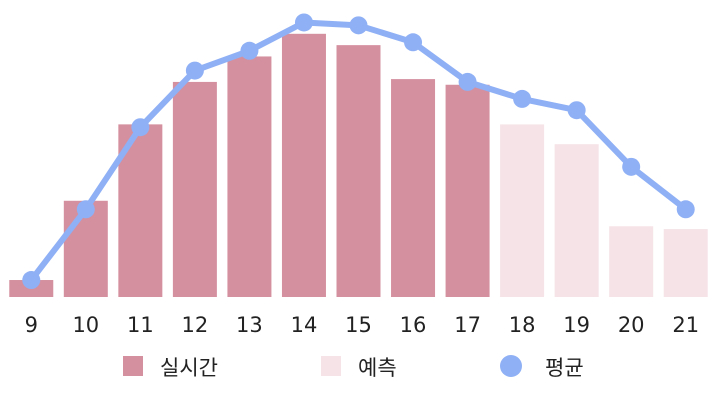 The width and height of the screenshot is (722, 416). I want to click on x-tick-label-18: 18, so click(522, 325).